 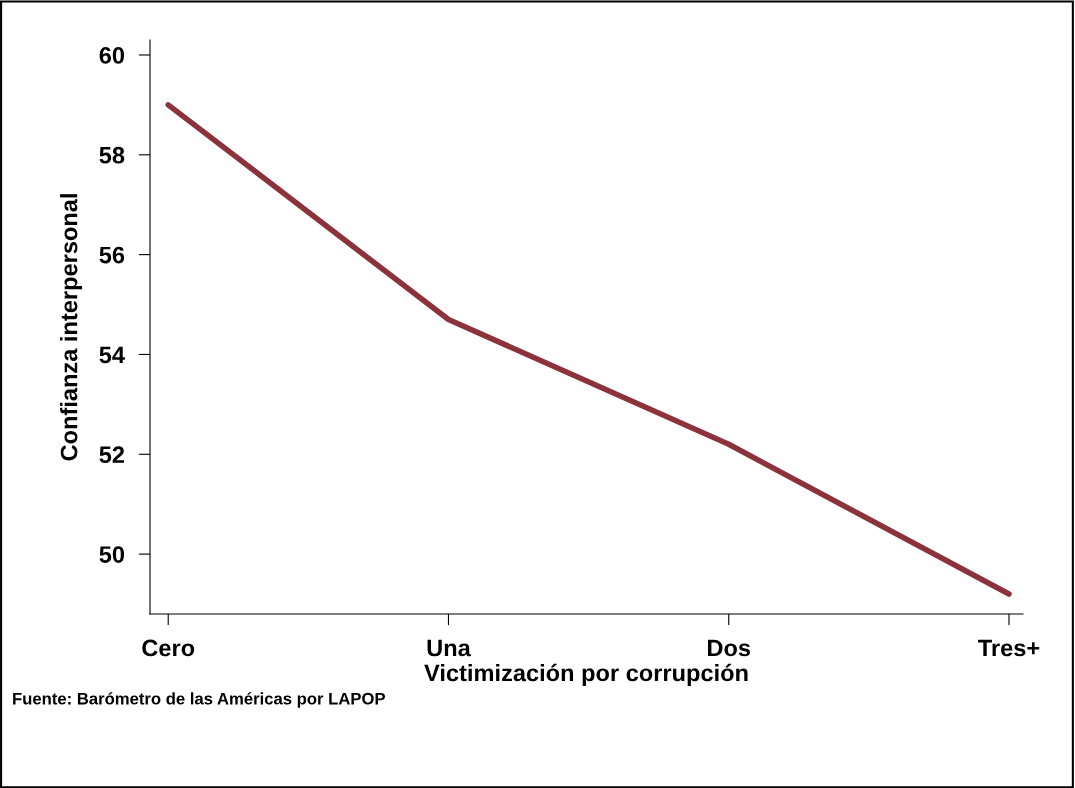 What do you see at coordinates (112, 554) in the screenshot?
I see `y-tick-label: 50` at bounding box center [112, 554].